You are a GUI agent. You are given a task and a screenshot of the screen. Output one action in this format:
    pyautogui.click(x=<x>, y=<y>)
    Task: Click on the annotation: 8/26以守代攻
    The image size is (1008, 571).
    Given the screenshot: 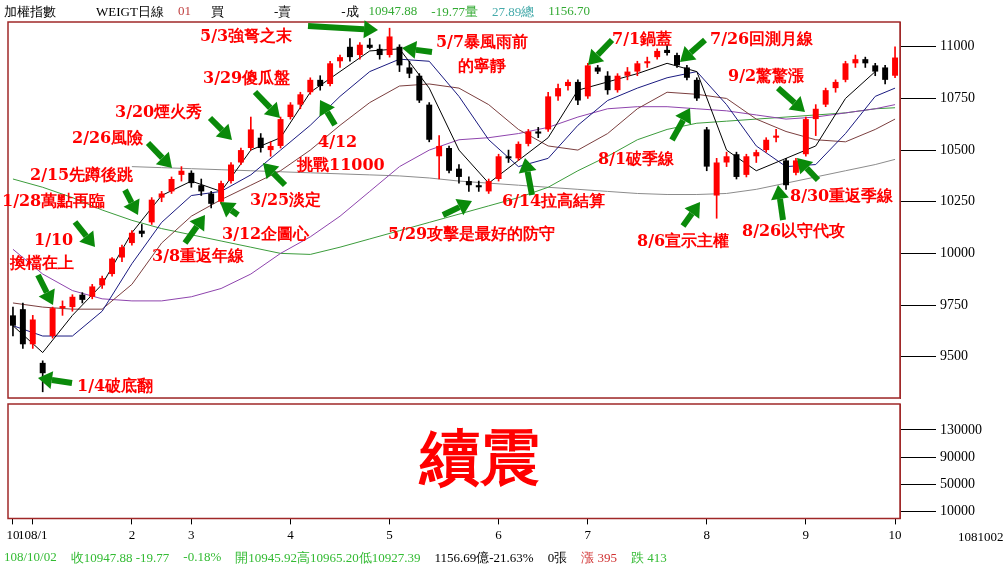 What is the action you would take?
    pyautogui.click(x=794, y=231)
    